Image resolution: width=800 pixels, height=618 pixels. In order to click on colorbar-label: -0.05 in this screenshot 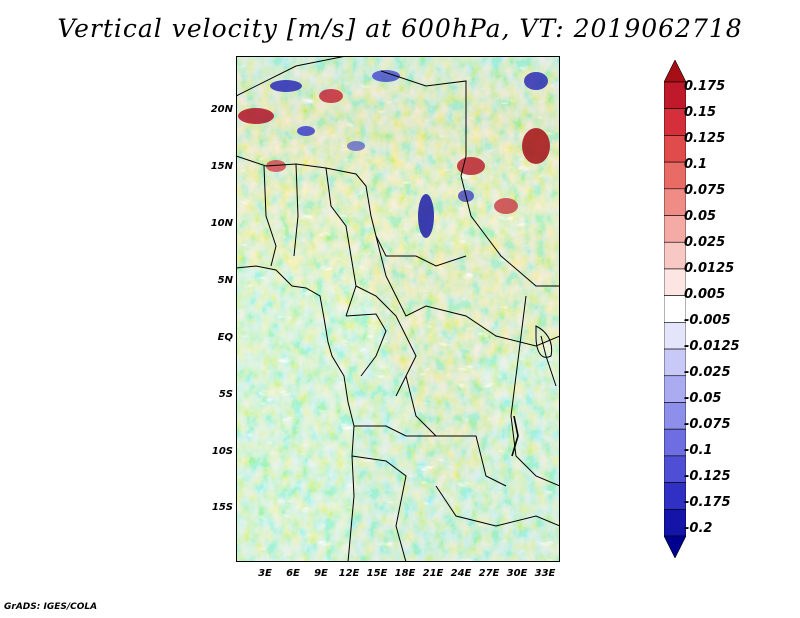, I will do `click(703, 398)`.